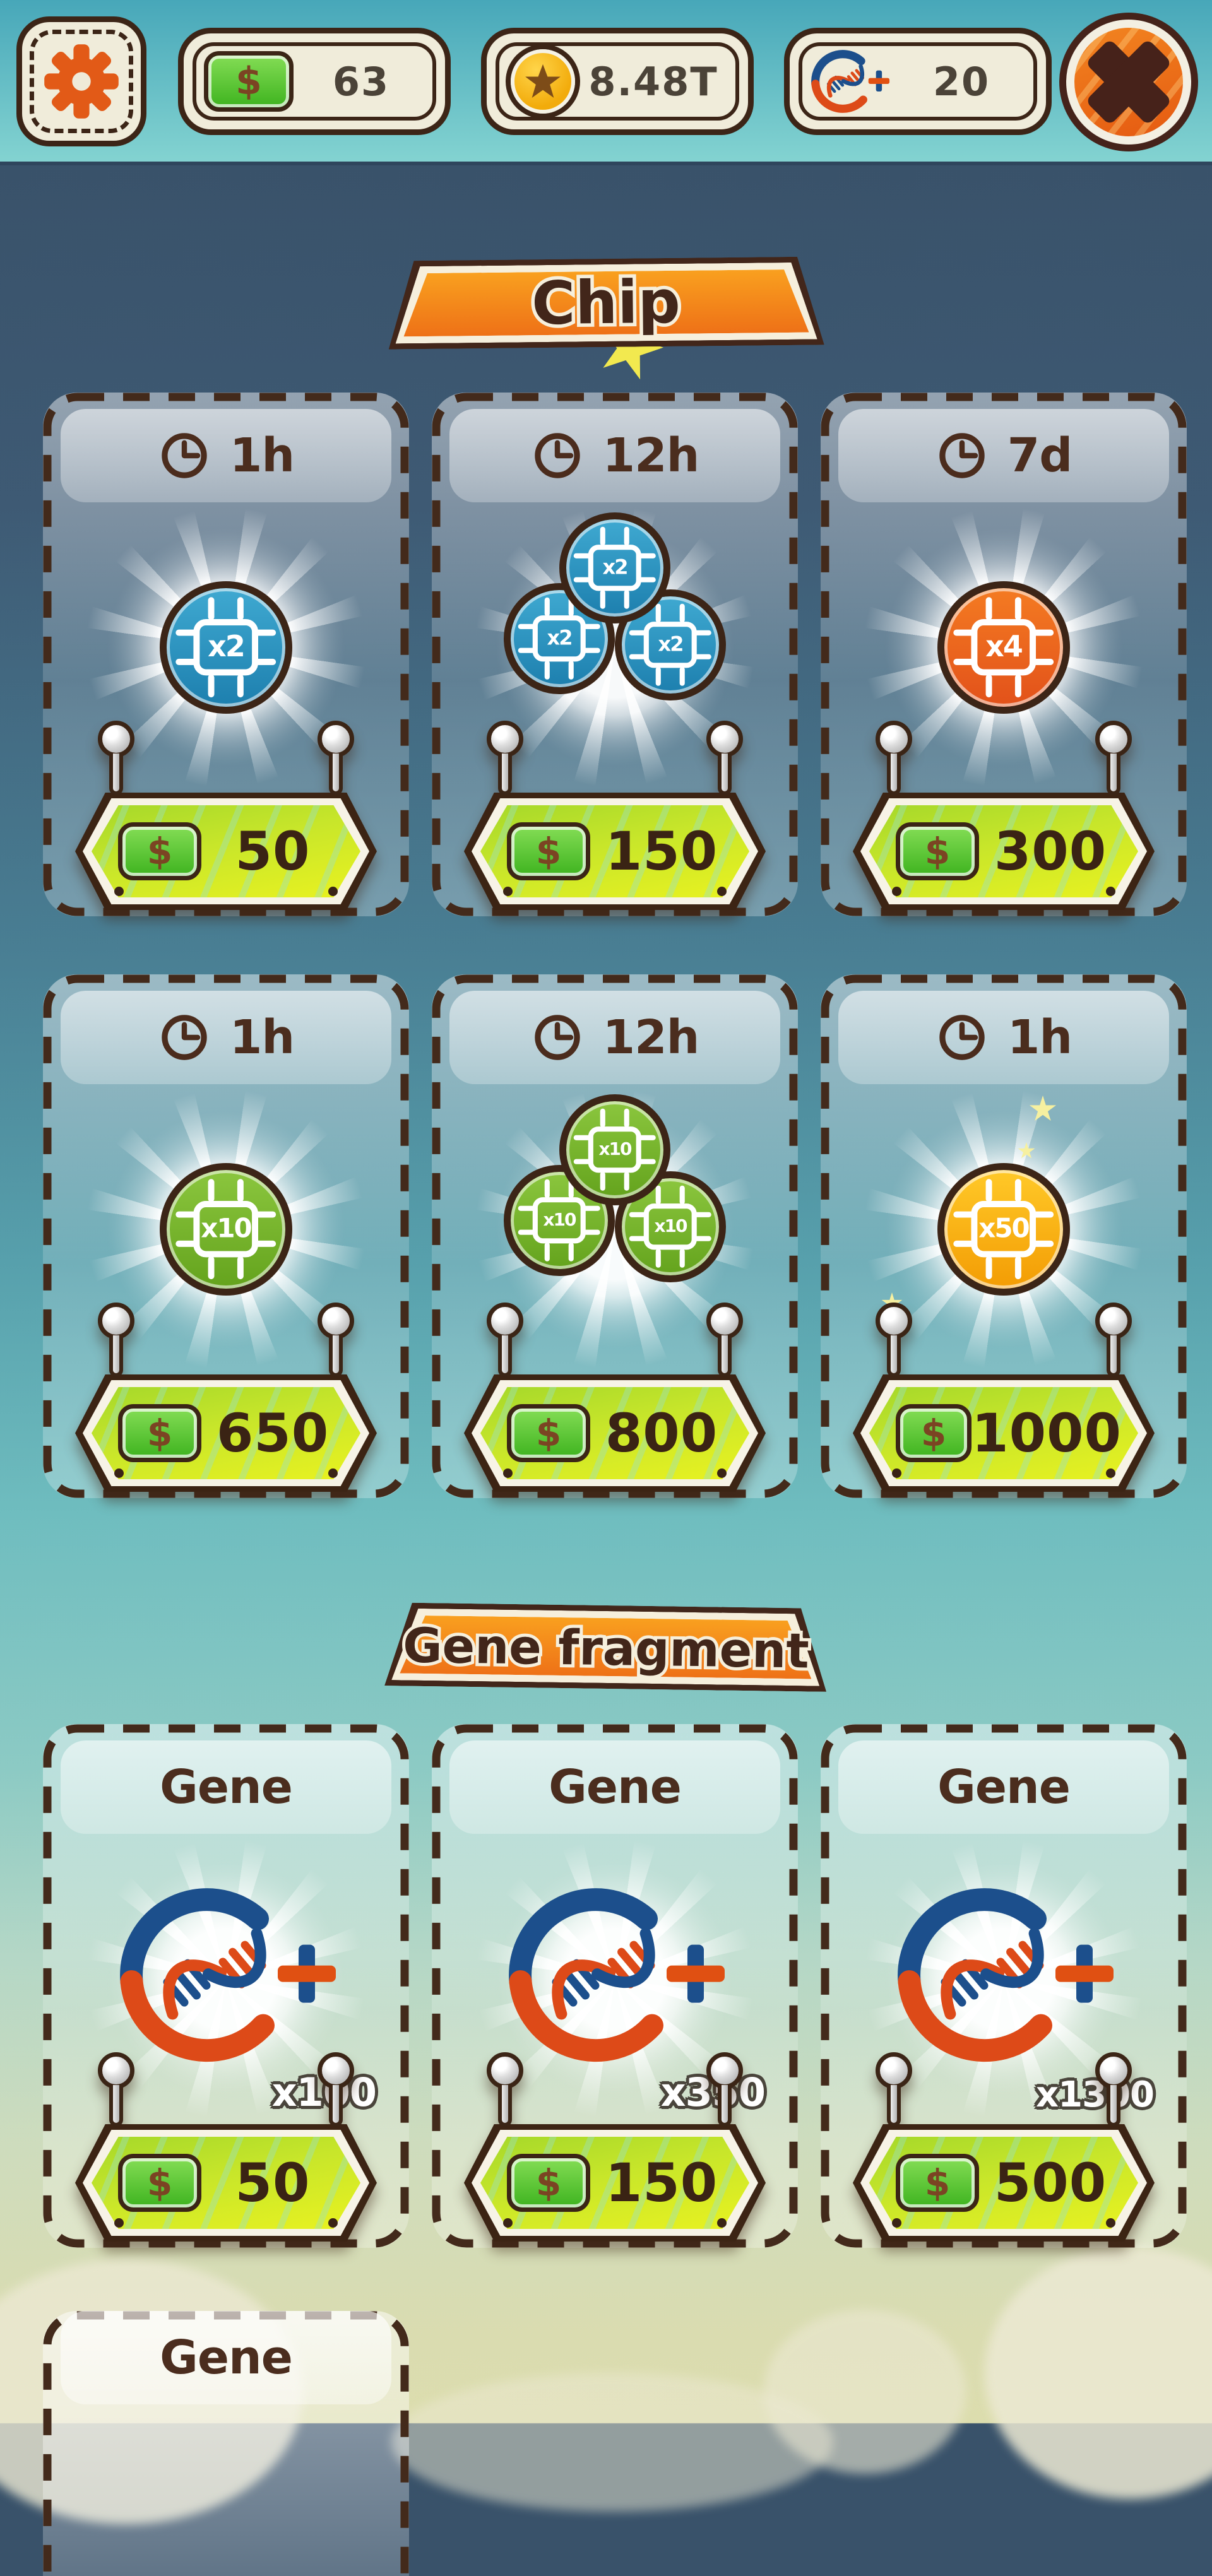 This screenshot has width=1212, height=2576. I want to click on chip-icon: x4, so click(1004, 648).